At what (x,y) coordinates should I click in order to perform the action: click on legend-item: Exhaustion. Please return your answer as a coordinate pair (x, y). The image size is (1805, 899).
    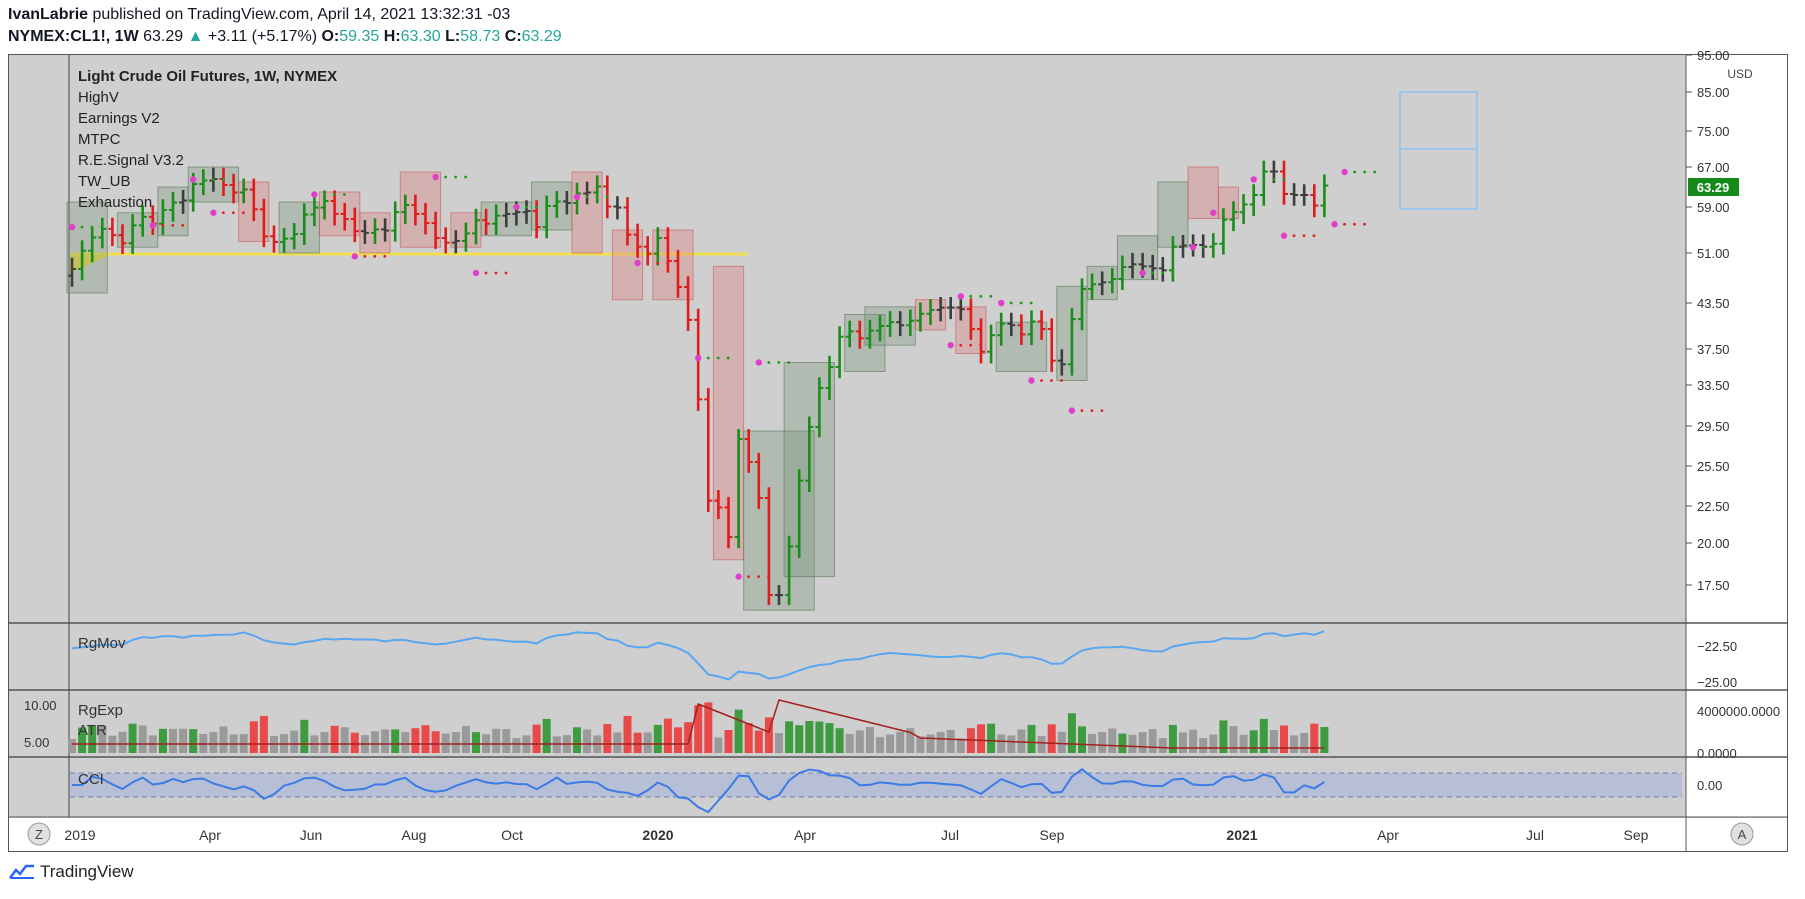
    Looking at the image, I should click on (115, 202).